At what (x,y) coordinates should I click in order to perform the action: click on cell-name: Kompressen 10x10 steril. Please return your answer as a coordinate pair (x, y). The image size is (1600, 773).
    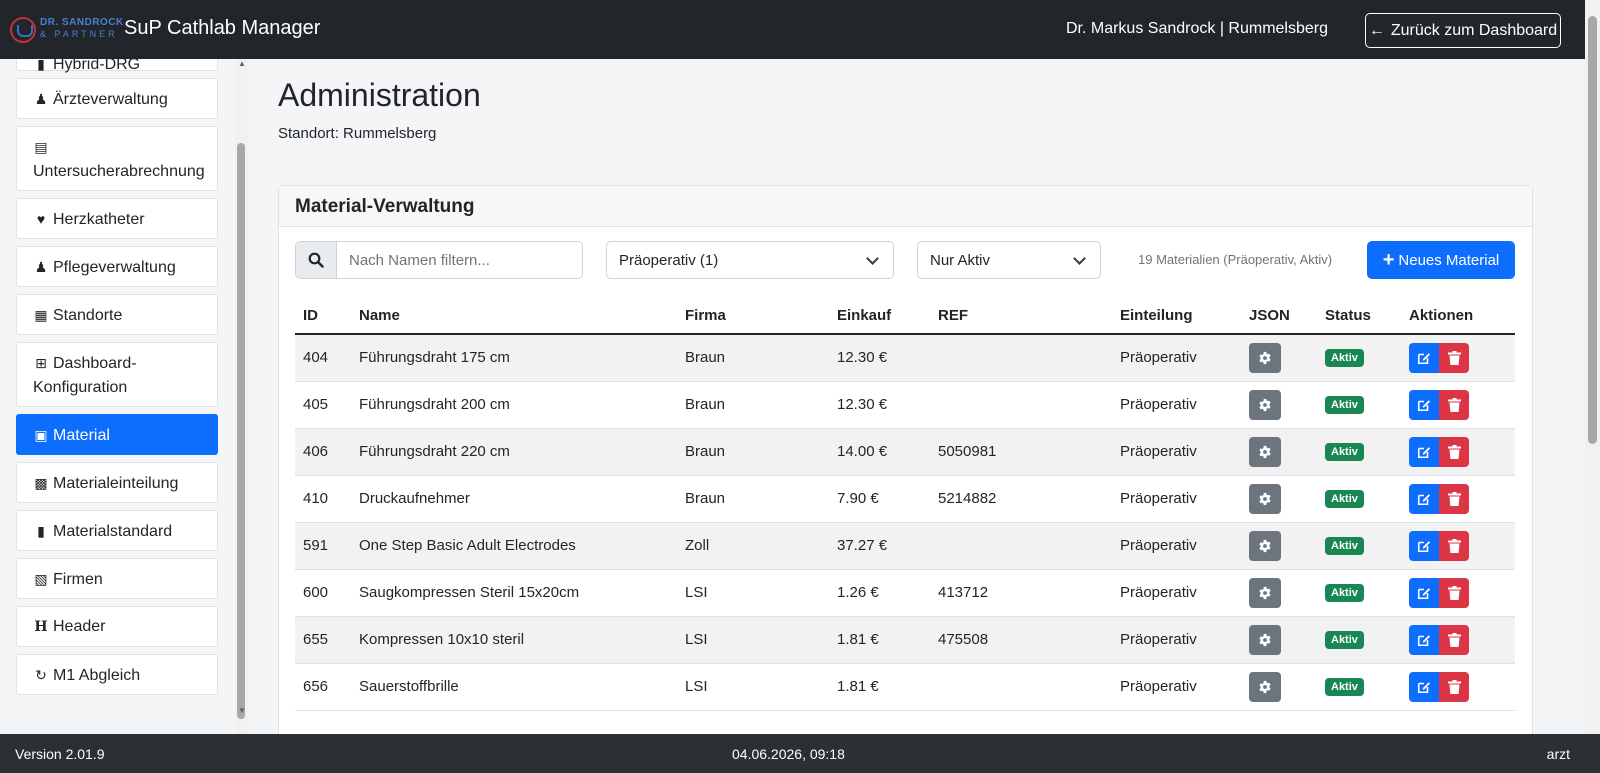
    Looking at the image, I should click on (514, 640).